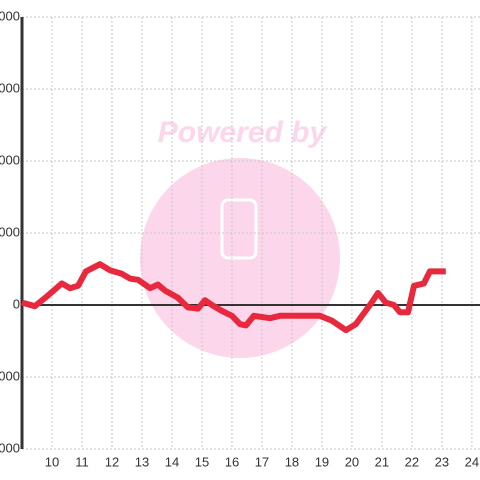  What do you see at coordinates (142, 461) in the screenshot?
I see `x-tick-label: 13` at bounding box center [142, 461].